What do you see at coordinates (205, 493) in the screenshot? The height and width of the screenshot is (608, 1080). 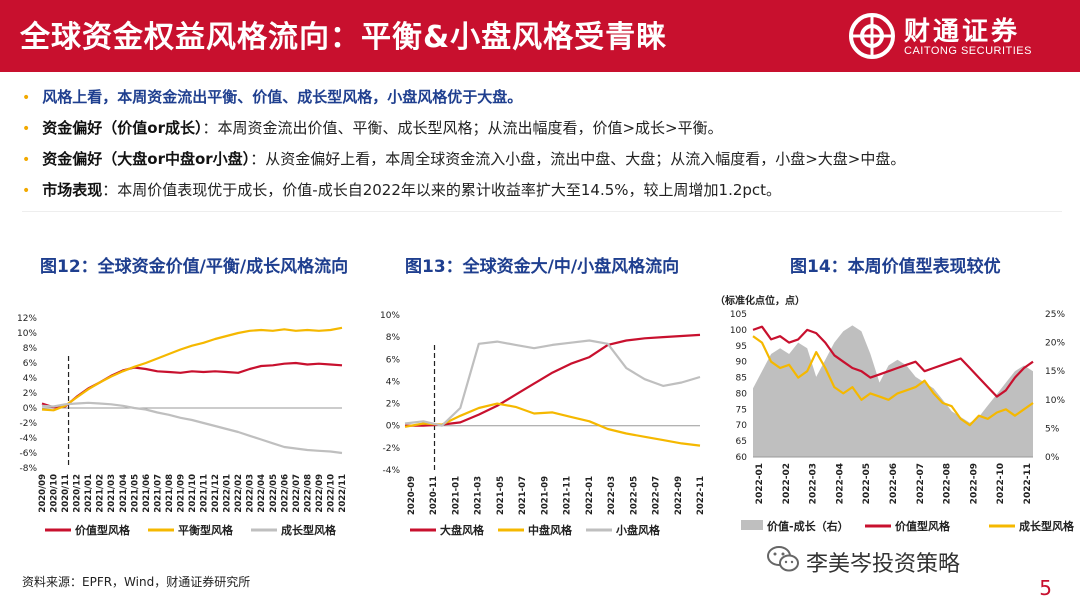 I see `tick-label: 2021/11` at bounding box center [205, 493].